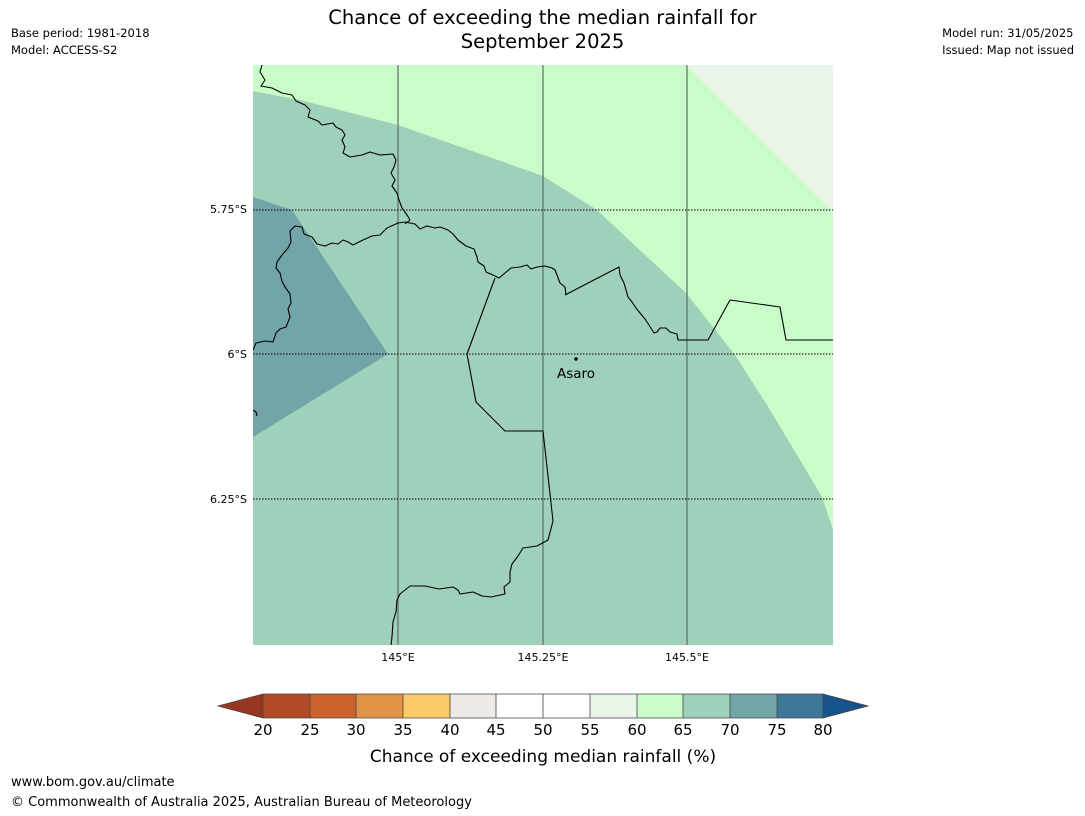  I want to click on asaro-marker, so click(576, 359).